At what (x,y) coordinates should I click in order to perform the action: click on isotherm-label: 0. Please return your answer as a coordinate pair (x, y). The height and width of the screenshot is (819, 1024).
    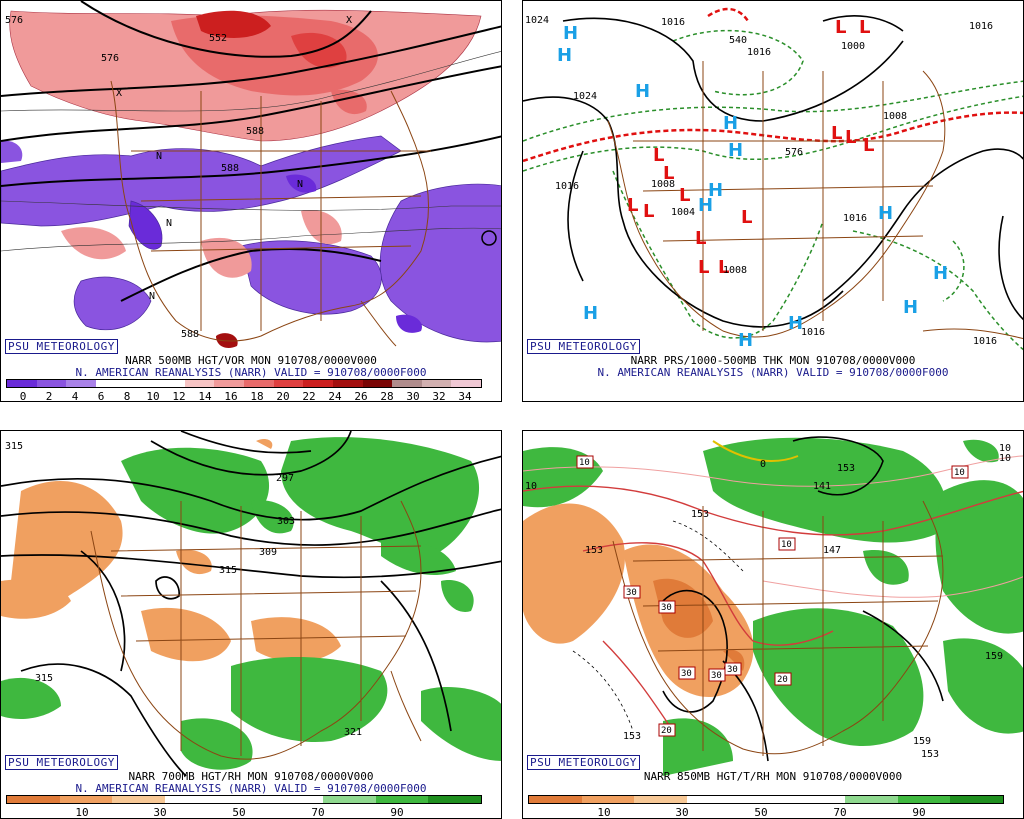
    Looking at the image, I should click on (763, 464).